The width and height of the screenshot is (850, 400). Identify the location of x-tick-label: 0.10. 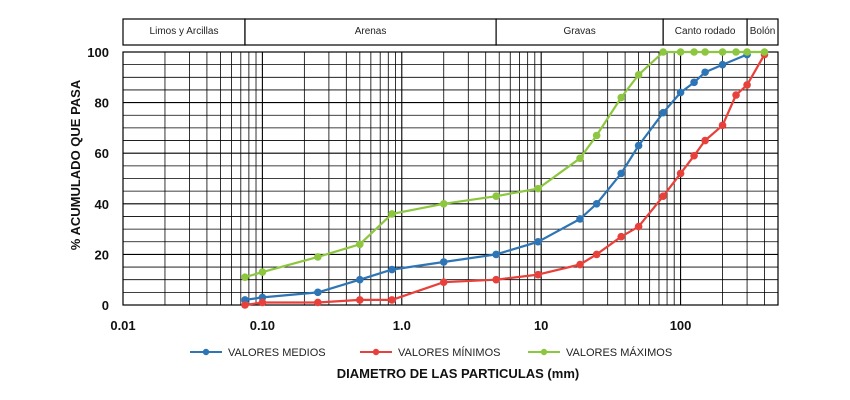
(262, 325).